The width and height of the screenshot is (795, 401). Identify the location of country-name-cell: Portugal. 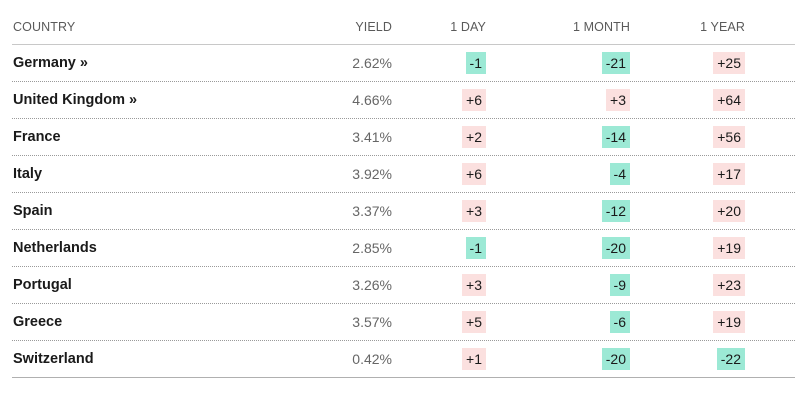
(42, 285).